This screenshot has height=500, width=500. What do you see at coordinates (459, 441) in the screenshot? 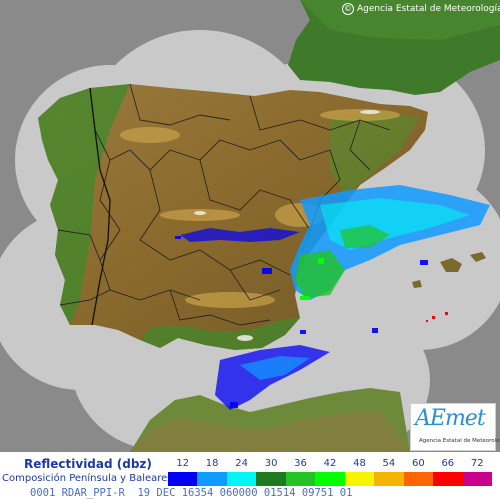
I see `aemet-logo-subtitle: Agencia Estatal de Meteorología` at bounding box center [459, 441].